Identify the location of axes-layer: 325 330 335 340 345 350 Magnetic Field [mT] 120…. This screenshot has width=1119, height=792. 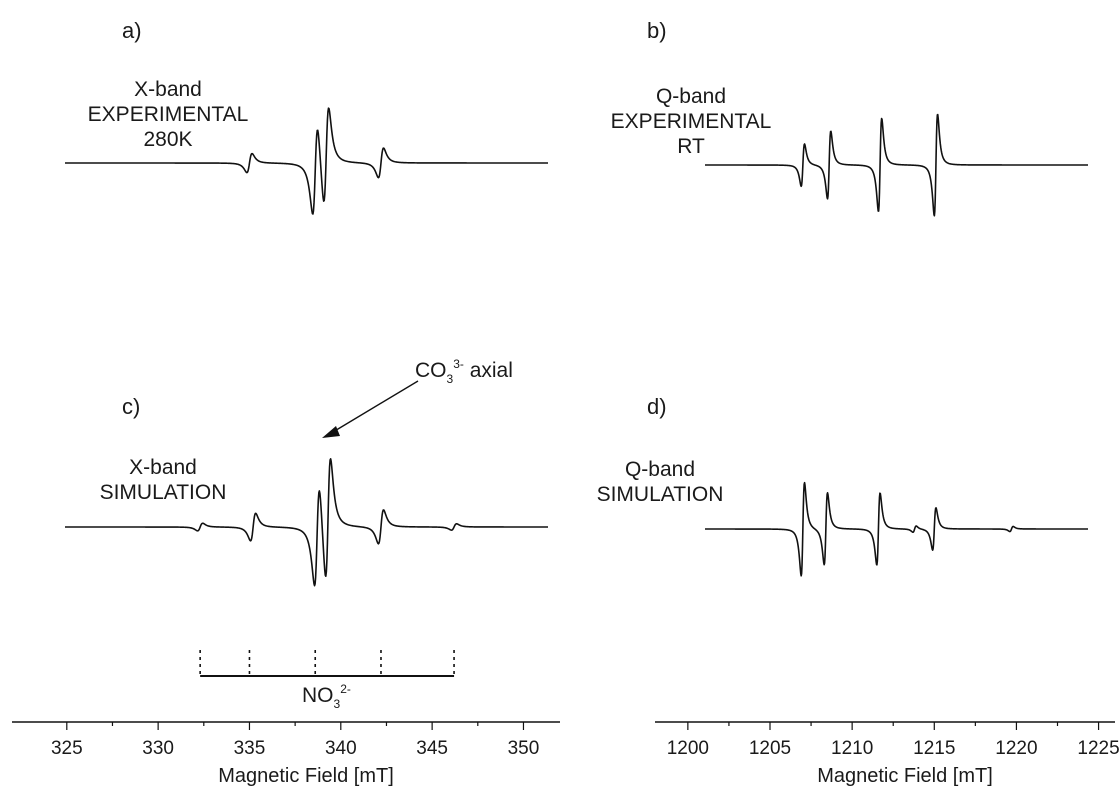
(565, 754).